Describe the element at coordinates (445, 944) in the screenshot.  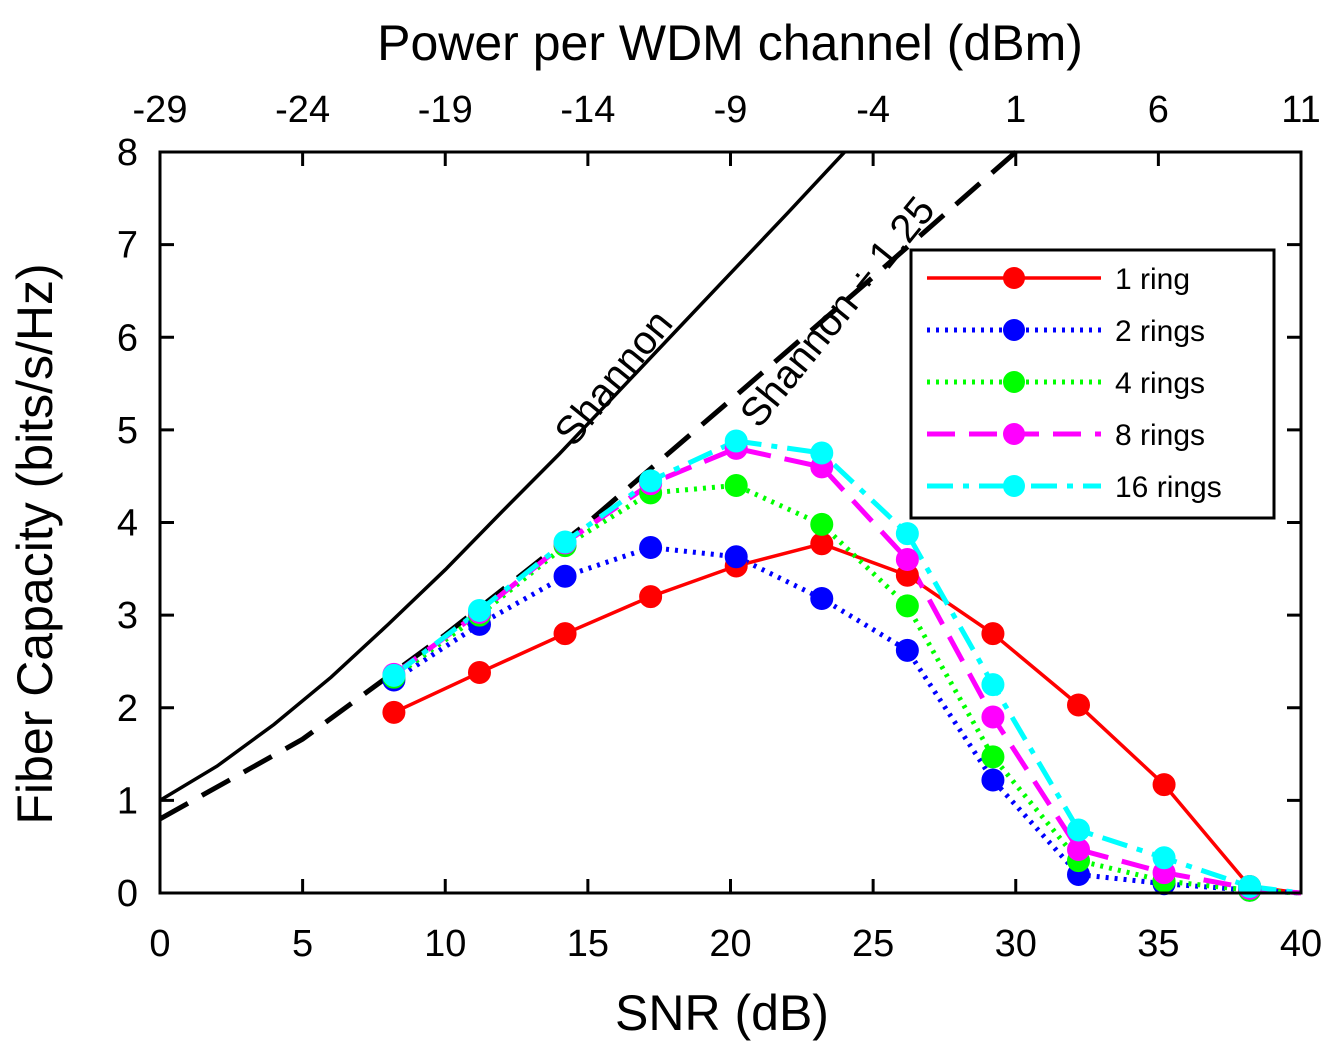
I see `x-tick-label: 10` at that location.